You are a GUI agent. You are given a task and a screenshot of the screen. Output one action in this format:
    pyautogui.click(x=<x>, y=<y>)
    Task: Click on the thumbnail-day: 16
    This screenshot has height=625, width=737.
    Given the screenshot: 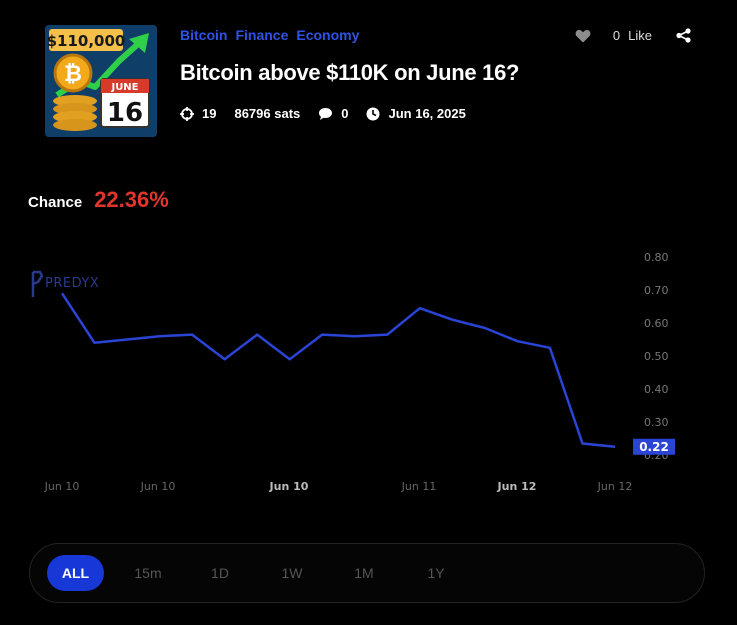 What is the action you would take?
    pyautogui.click(x=125, y=113)
    